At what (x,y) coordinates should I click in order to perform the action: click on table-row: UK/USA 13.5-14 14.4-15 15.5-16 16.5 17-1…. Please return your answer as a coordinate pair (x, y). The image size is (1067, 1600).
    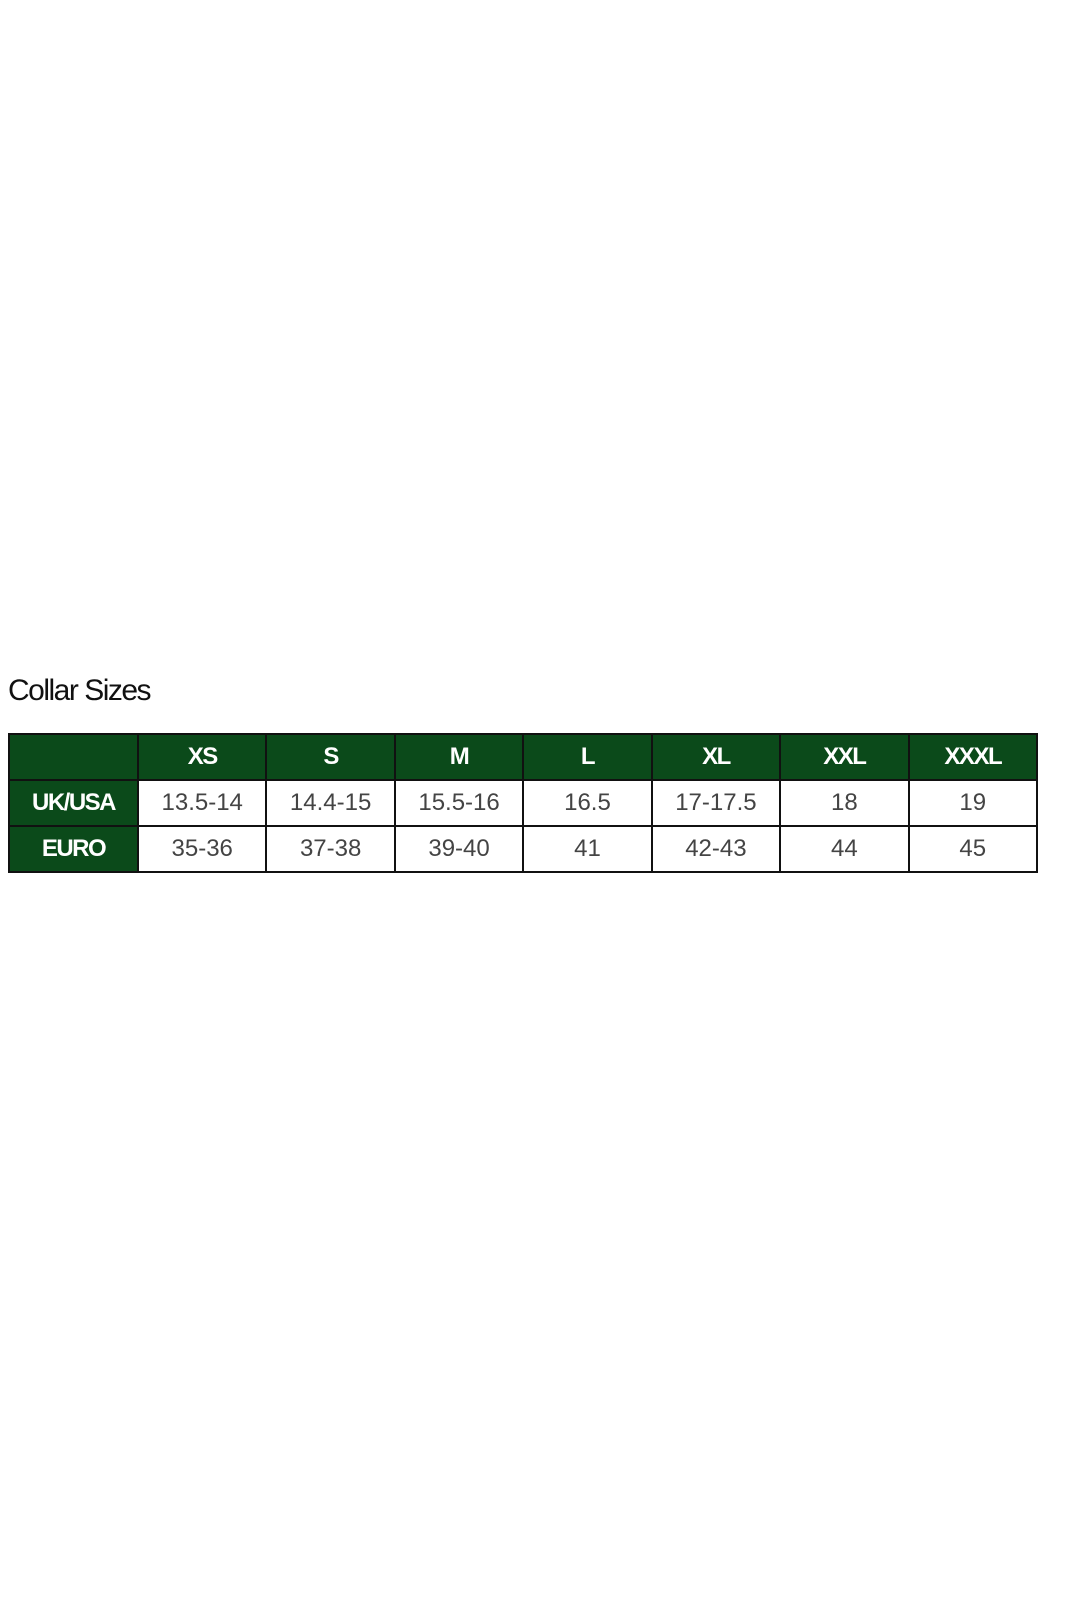
    Looking at the image, I should click on (523, 803).